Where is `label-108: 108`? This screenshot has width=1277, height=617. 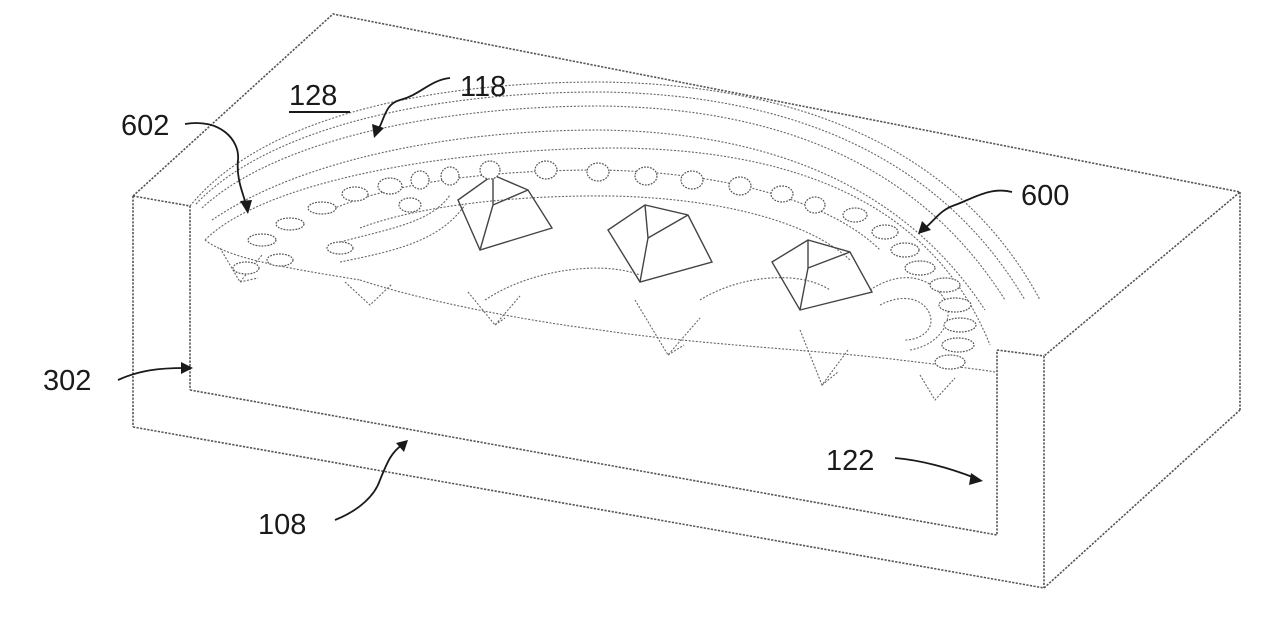 label-108: 108 is located at coordinates (282, 525).